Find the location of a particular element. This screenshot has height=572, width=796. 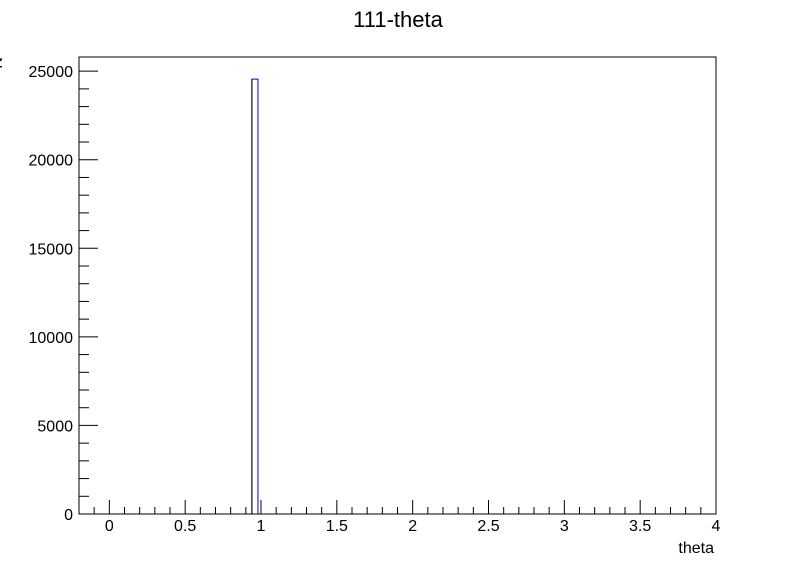

y-axis-title-group: N is located at coordinates (3, 63).